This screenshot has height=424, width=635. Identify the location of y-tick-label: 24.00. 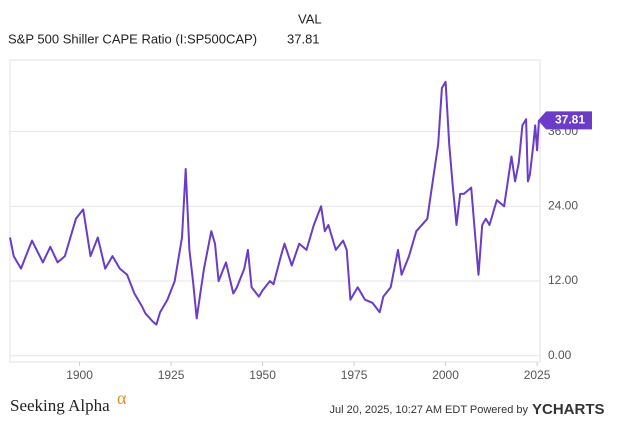
(563, 206).